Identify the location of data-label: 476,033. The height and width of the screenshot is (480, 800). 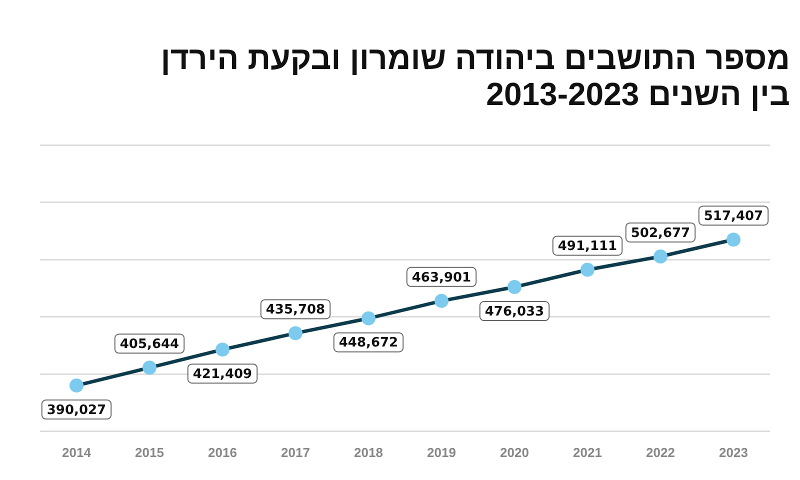
(514, 312).